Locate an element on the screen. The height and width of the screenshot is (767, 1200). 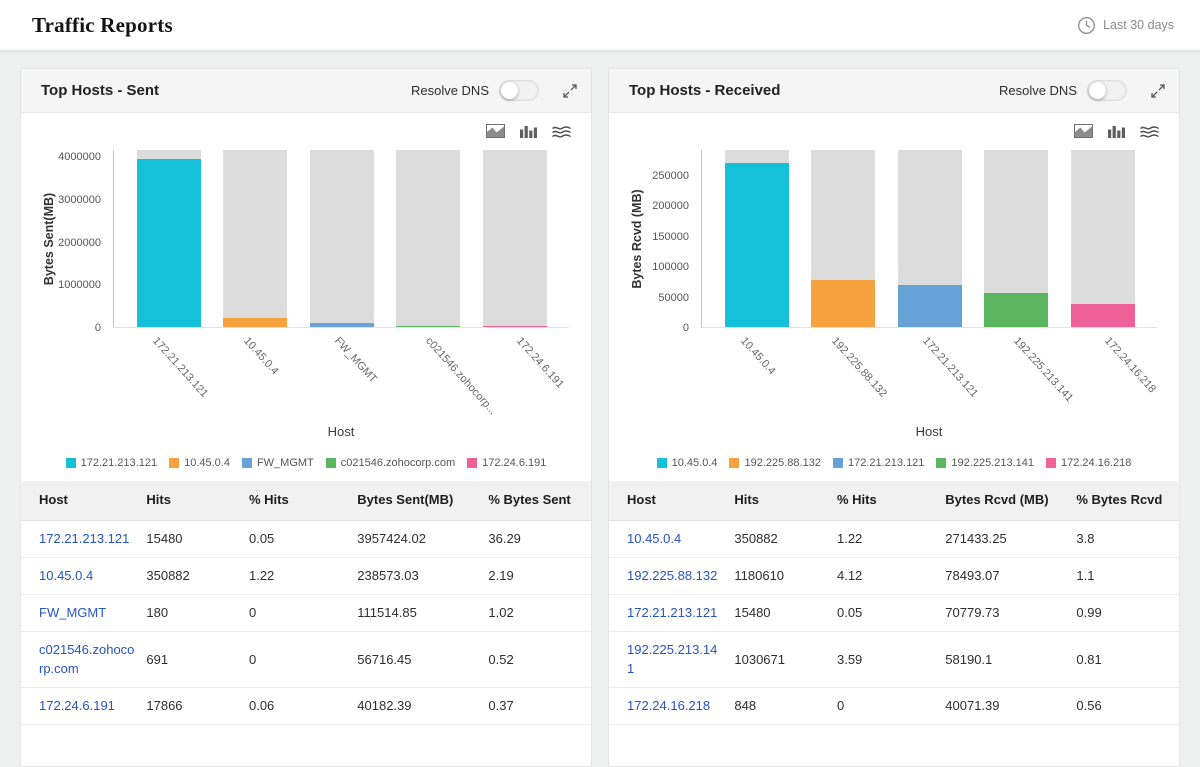
host-link: 172.24.16.218 is located at coordinates (669, 705).